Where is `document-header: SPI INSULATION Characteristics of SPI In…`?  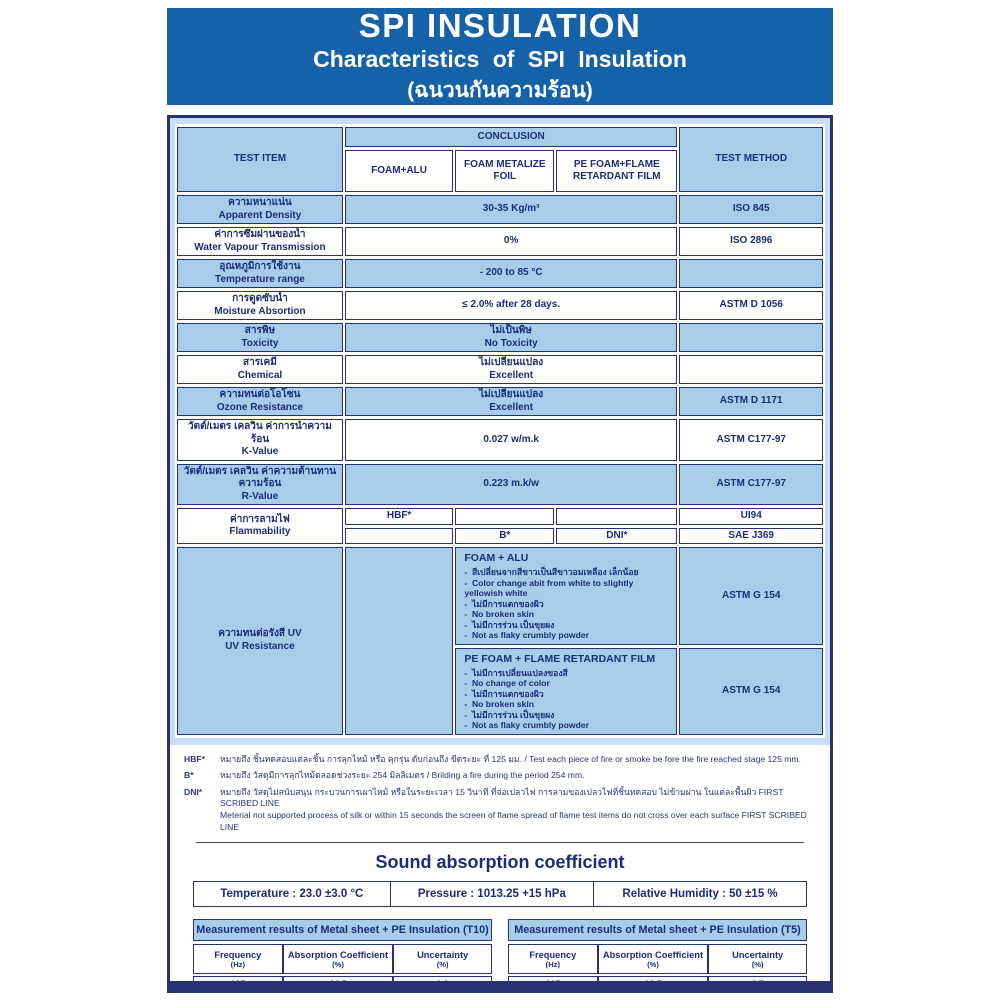 document-header: SPI INSULATION Characteristics of SPI In… is located at coordinates (500, 55).